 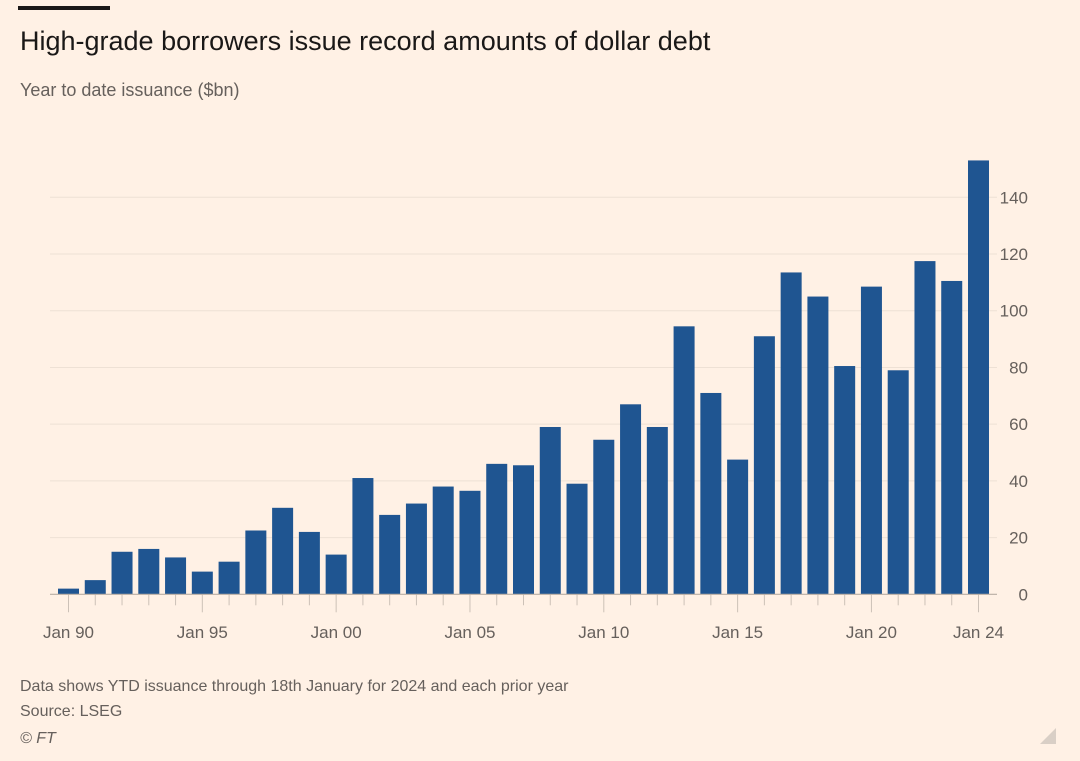 I want to click on x-tick-label: Jan 15, so click(x=737, y=632).